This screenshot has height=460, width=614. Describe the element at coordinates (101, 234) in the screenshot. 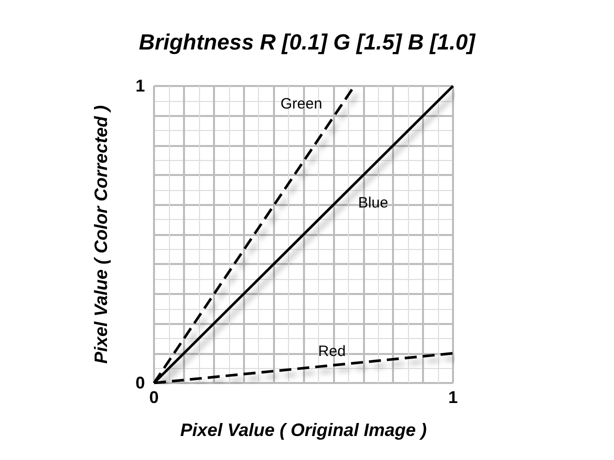

I see `y-axis-title: Pixel Value ( Color Corrected )` at that location.